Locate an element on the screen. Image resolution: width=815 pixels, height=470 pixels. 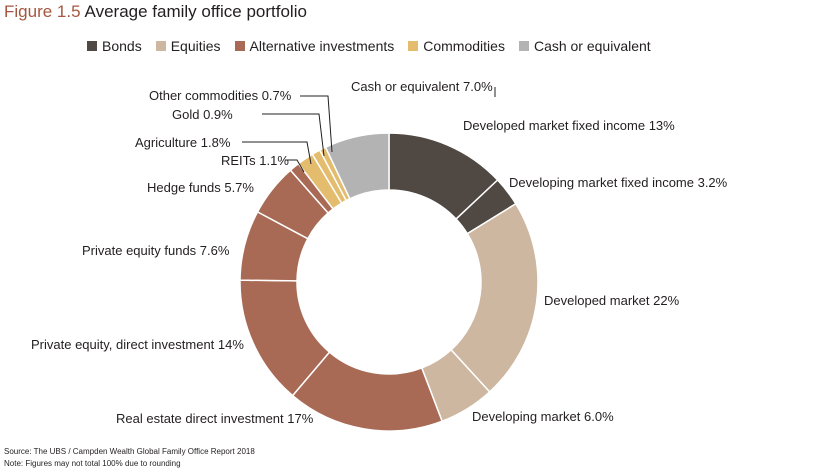
legend-item-commodities: Commodities is located at coordinates (456, 46).